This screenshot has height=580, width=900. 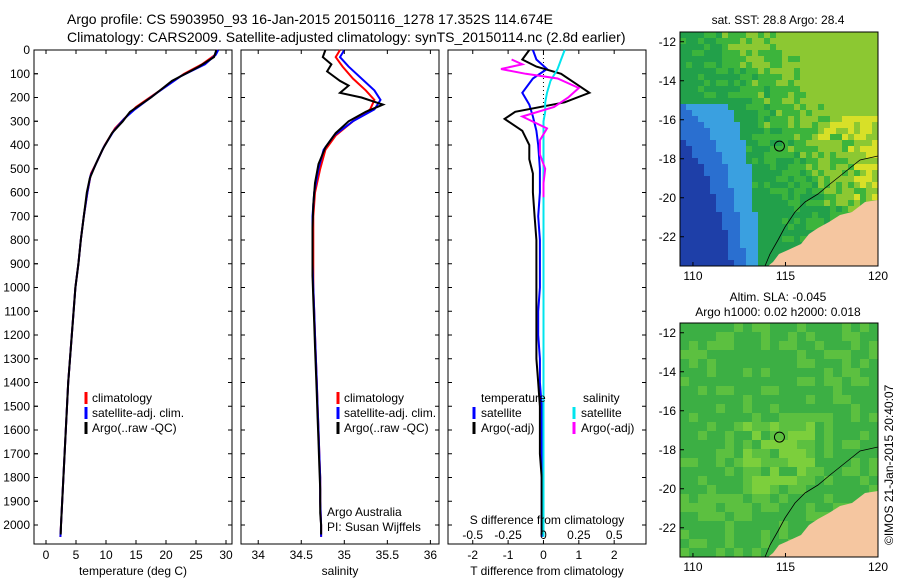 What do you see at coordinates (16, 288) in the screenshot?
I see `depth-tick-label: 1000` at bounding box center [16, 288].